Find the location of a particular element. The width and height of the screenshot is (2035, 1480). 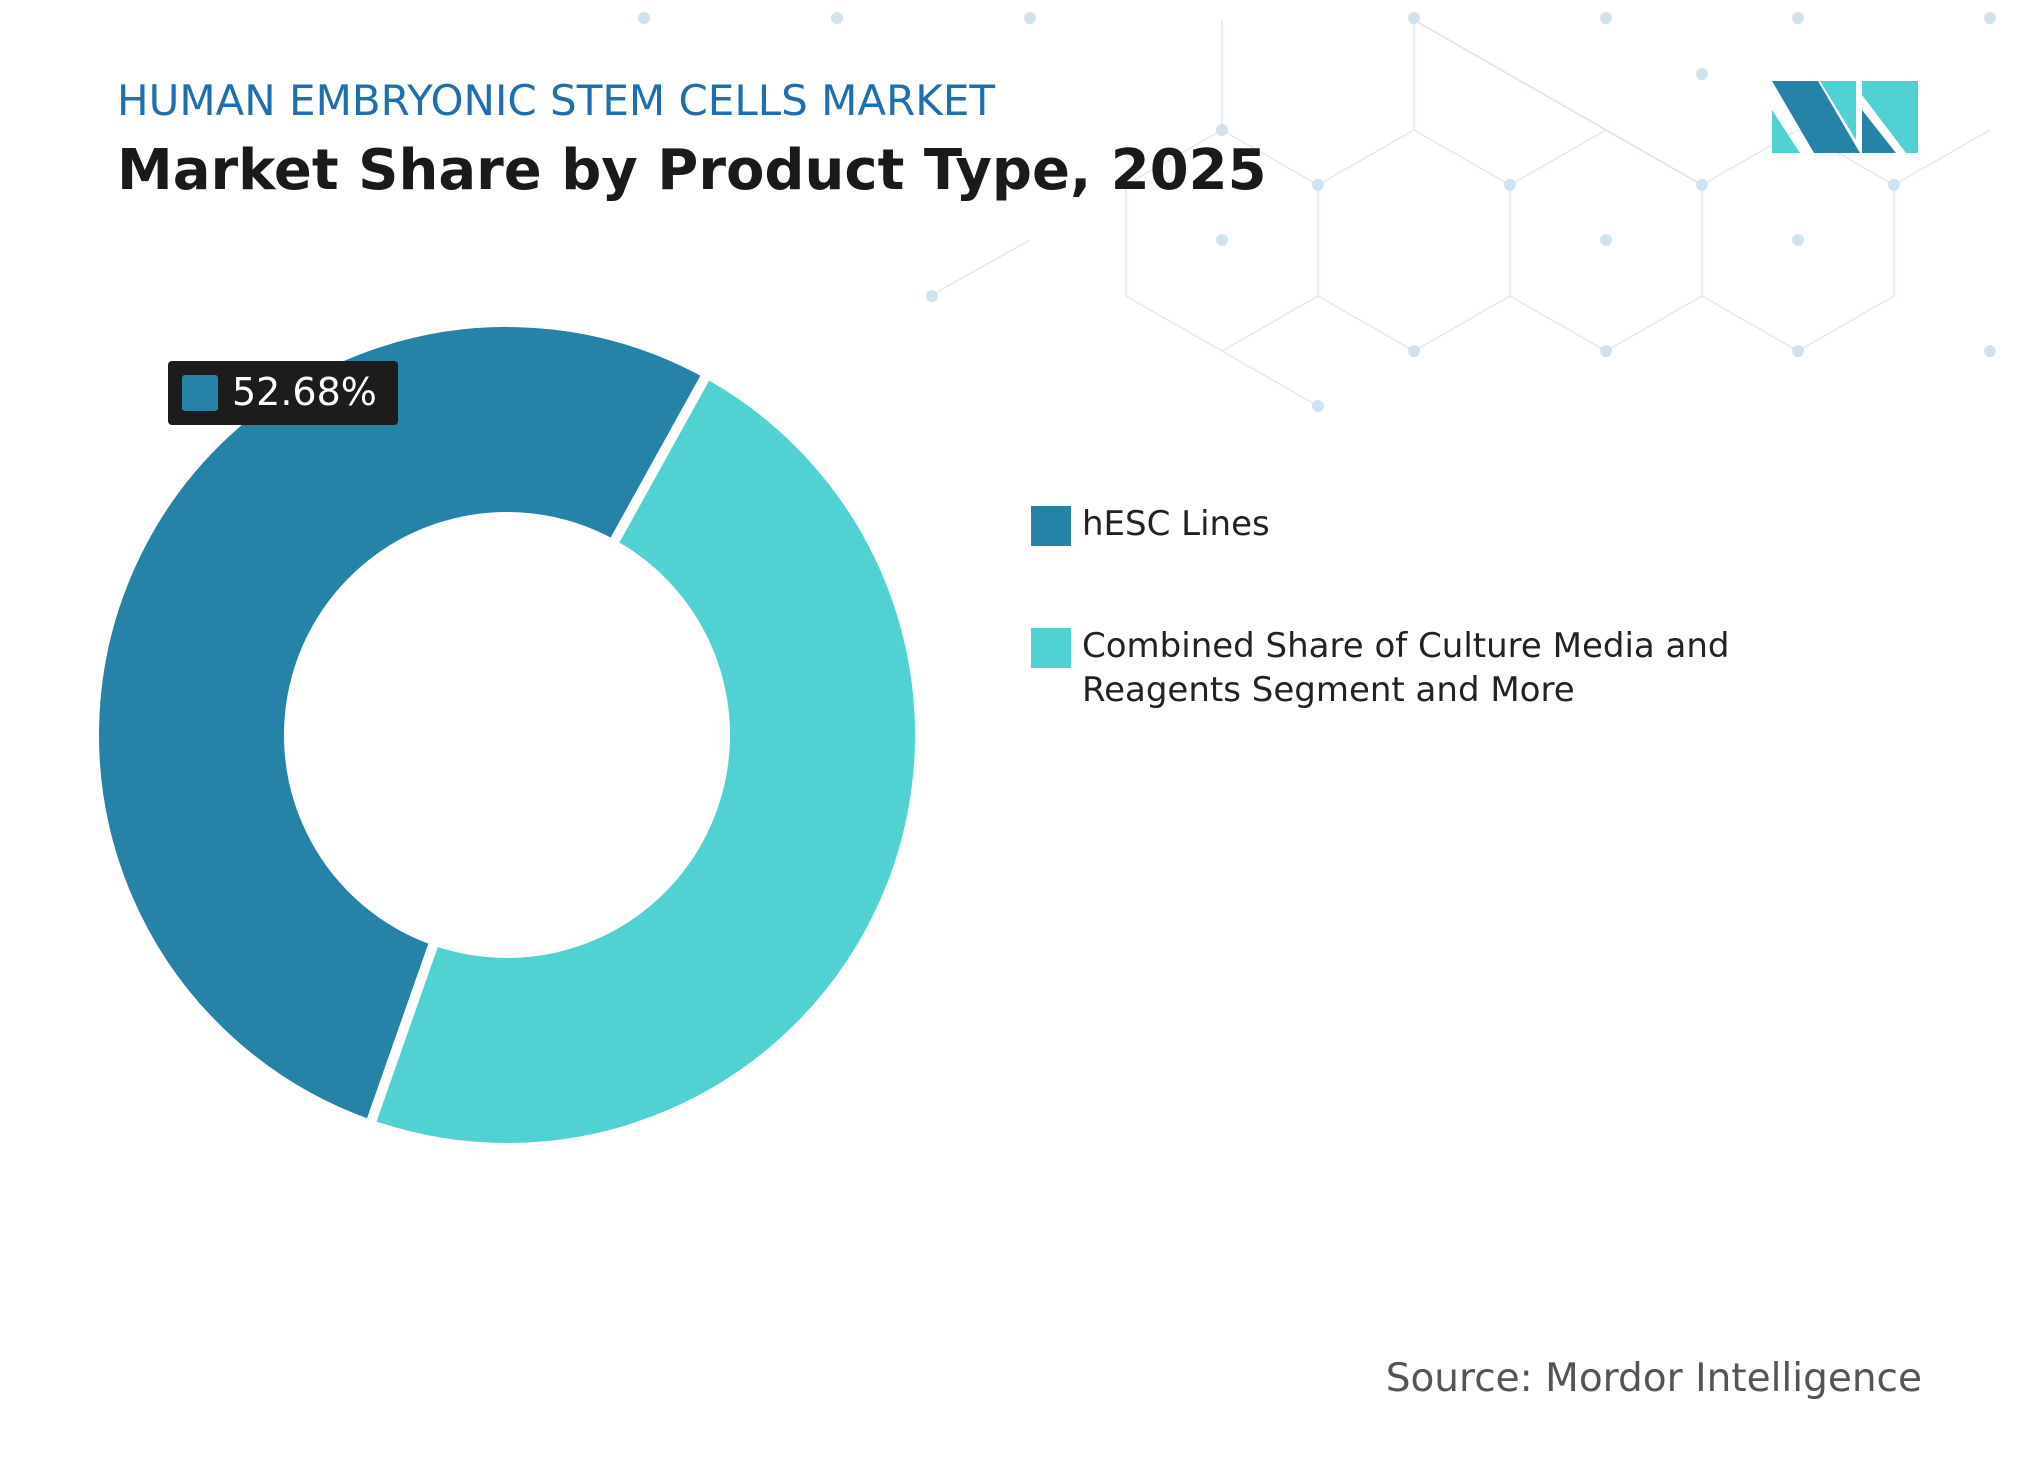

value-label-swatch is located at coordinates (200, 393).